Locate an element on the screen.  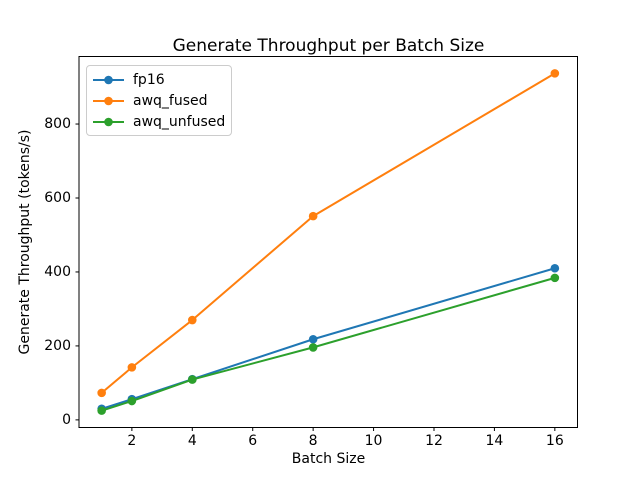
x-tick-label: 16 is located at coordinates (555, 441).